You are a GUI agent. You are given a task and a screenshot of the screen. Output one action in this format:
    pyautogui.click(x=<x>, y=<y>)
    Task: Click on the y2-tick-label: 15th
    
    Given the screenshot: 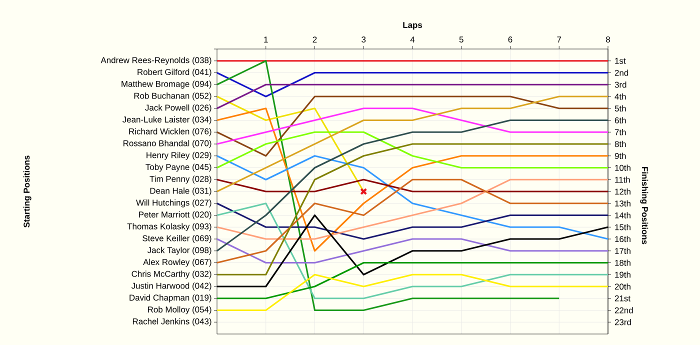 What is the action you would take?
    pyautogui.click(x=622, y=227)
    